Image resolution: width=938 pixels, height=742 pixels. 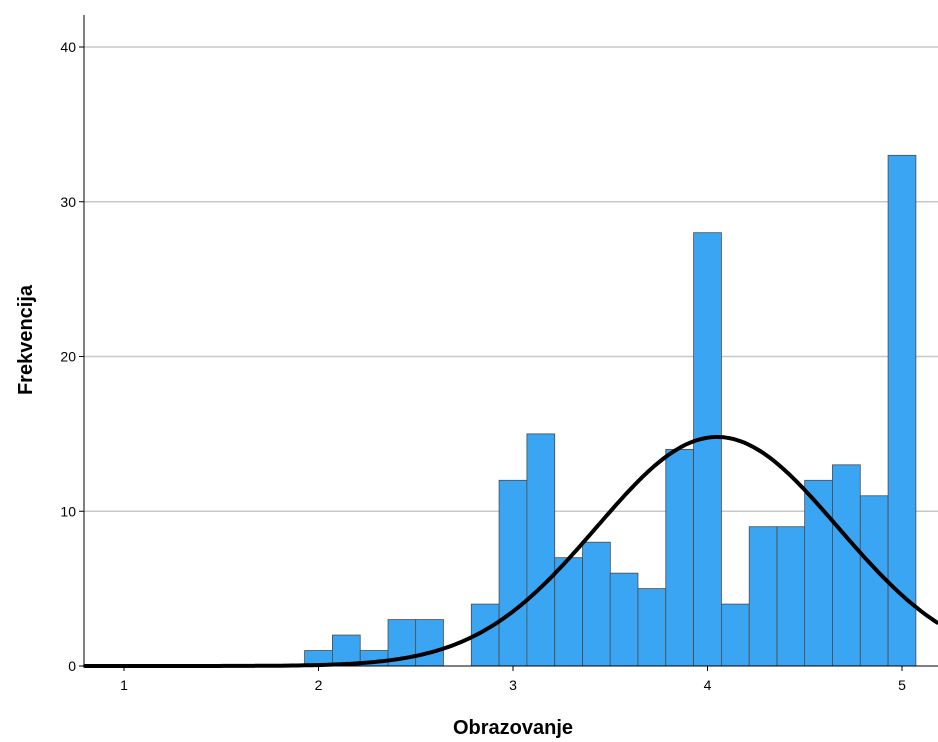 What do you see at coordinates (68, 357) in the screenshot?
I see `y-tick-label: 20` at bounding box center [68, 357].